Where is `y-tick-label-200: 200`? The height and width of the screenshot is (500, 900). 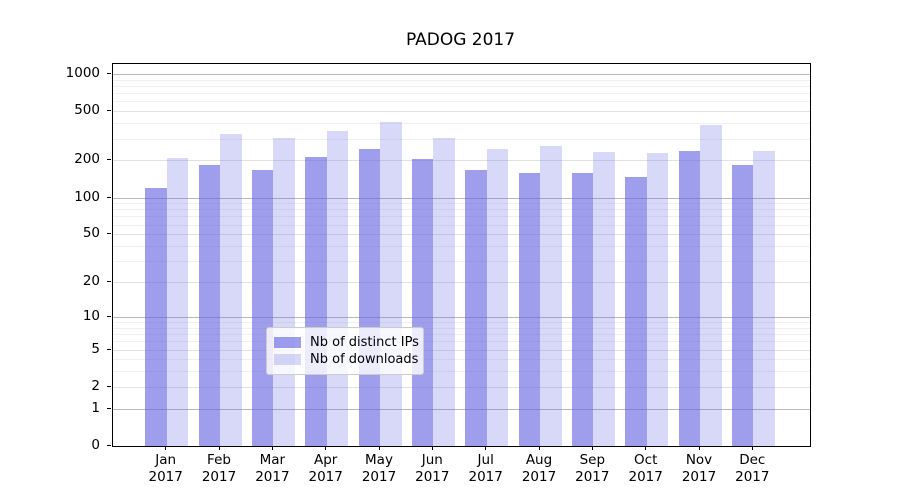 y-tick-label-200: 200 is located at coordinates (87, 159).